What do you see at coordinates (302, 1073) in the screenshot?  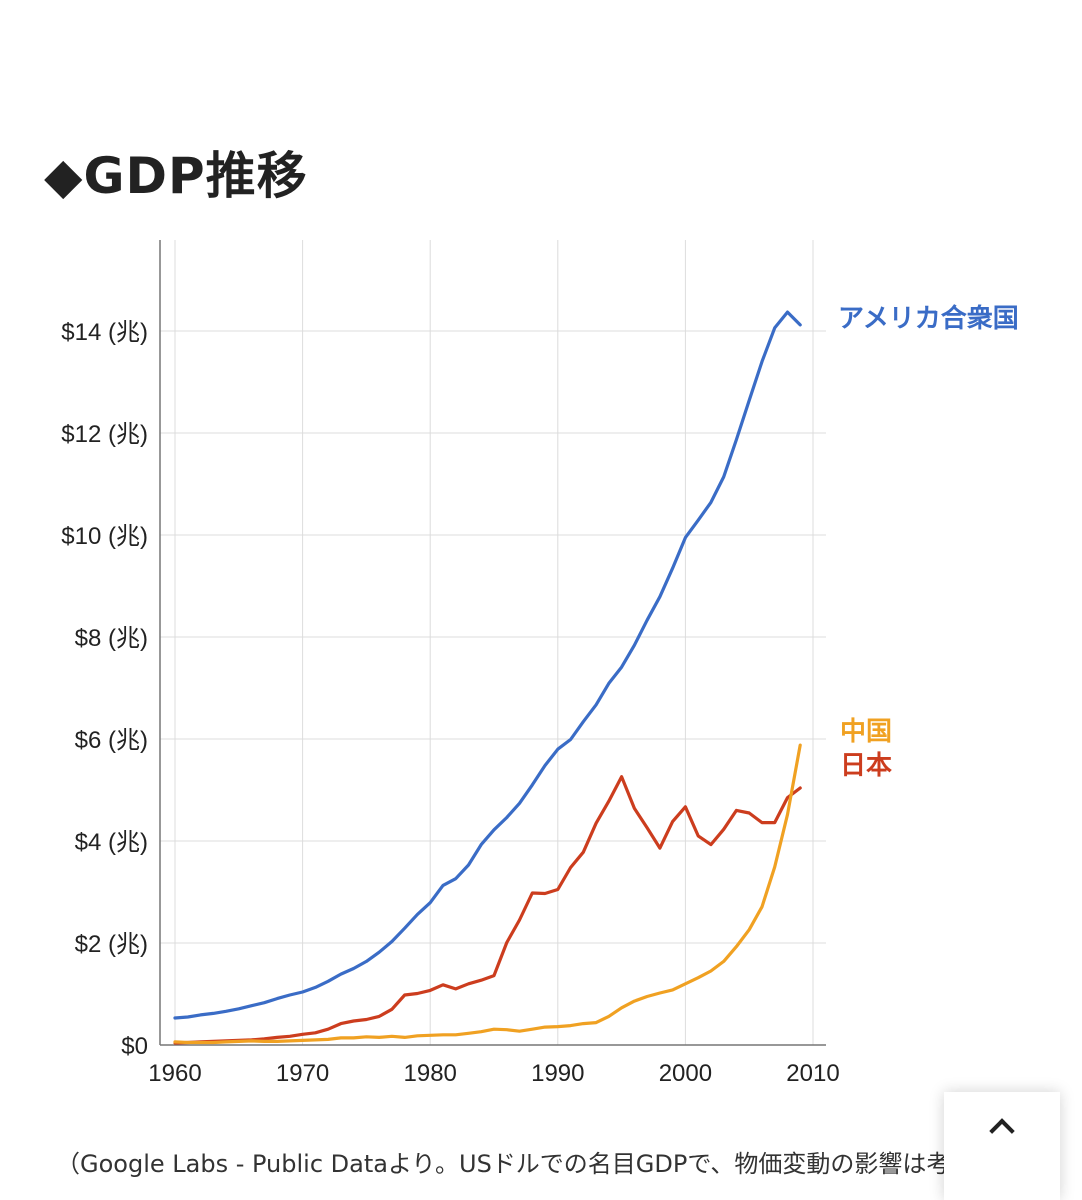 I see `x-tick-label: 1970` at bounding box center [302, 1073].